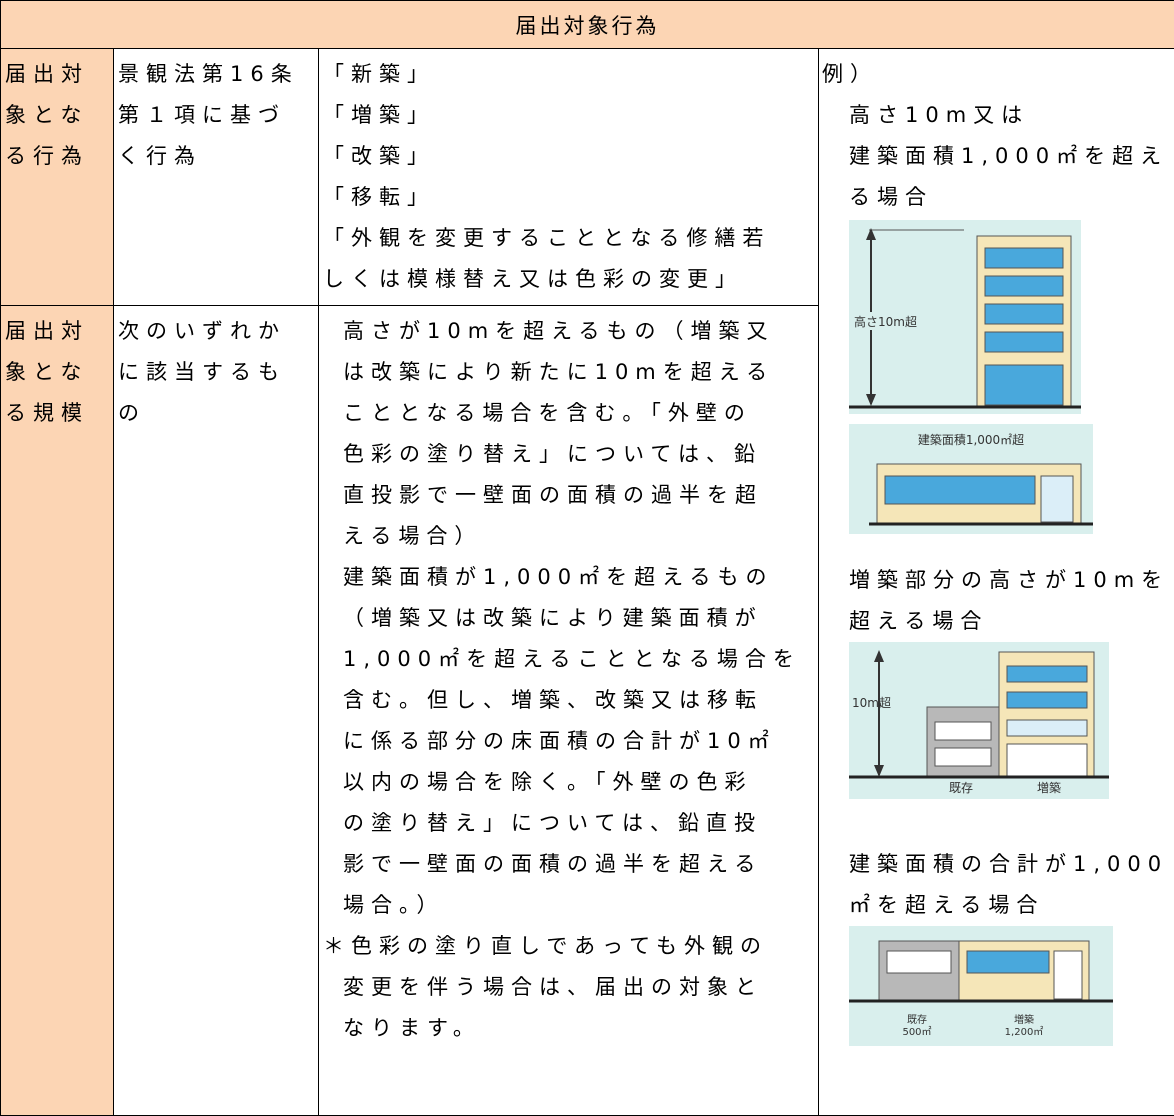 The width and height of the screenshot is (1174, 1116). Describe the element at coordinates (218, 413) in the screenshot. I see `basis-line: の` at that location.